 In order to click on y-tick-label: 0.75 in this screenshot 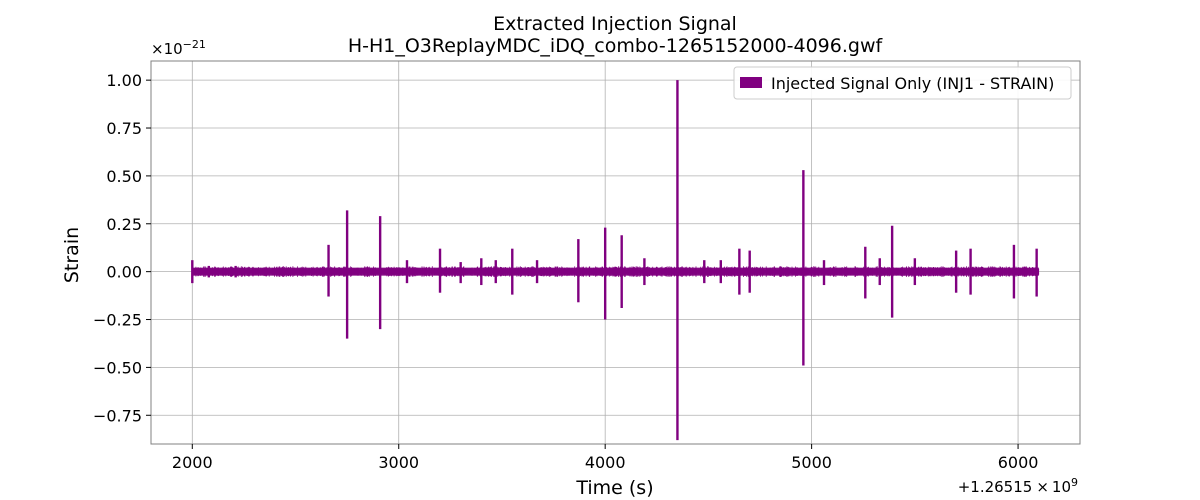, I will do `click(124, 128)`.